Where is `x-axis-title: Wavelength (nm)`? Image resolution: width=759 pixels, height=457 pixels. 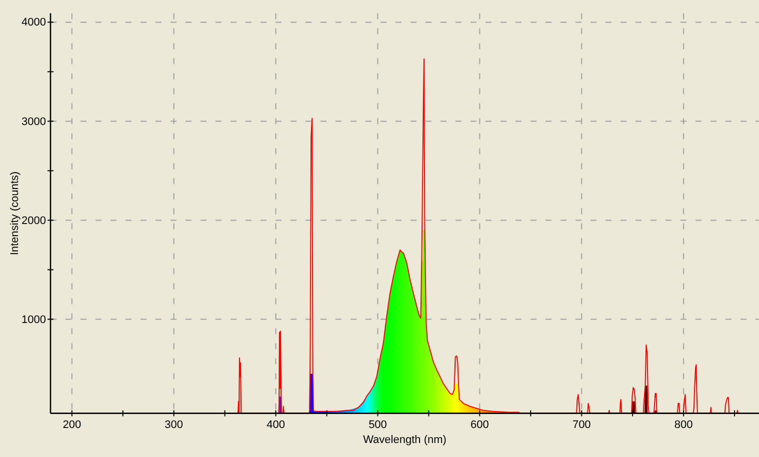 x-axis-title: Wavelength (nm) is located at coordinates (404, 440).